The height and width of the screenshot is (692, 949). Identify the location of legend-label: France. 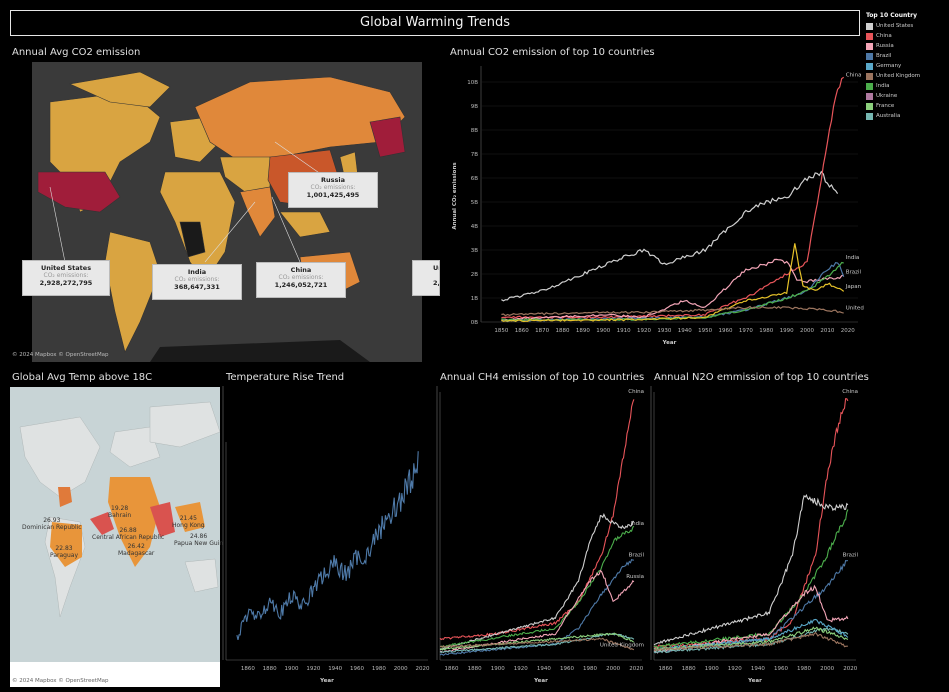
(885, 106).